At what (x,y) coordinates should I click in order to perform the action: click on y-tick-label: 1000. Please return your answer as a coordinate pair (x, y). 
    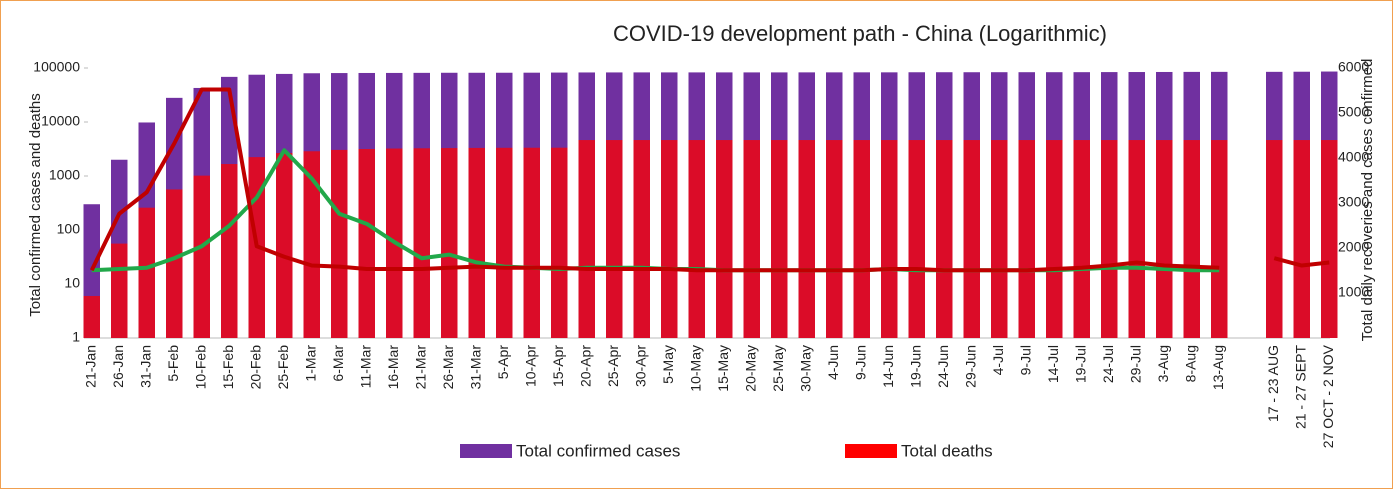
    Looking at the image, I should click on (64, 175).